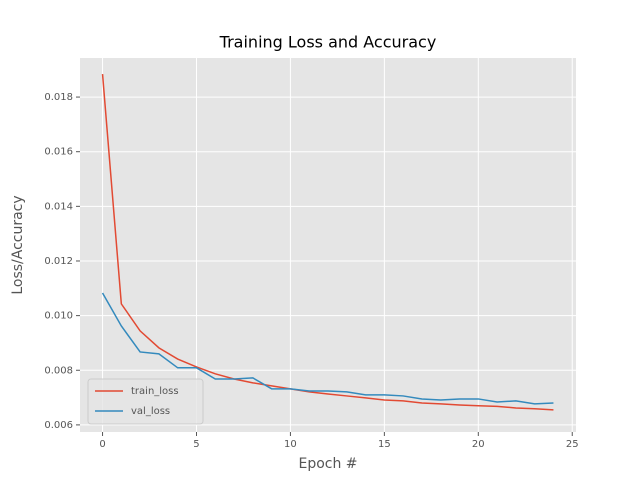 The width and height of the screenshot is (640, 480). What do you see at coordinates (150, 411) in the screenshot?
I see `legend-label: val_loss` at bounding box center [150, 411].